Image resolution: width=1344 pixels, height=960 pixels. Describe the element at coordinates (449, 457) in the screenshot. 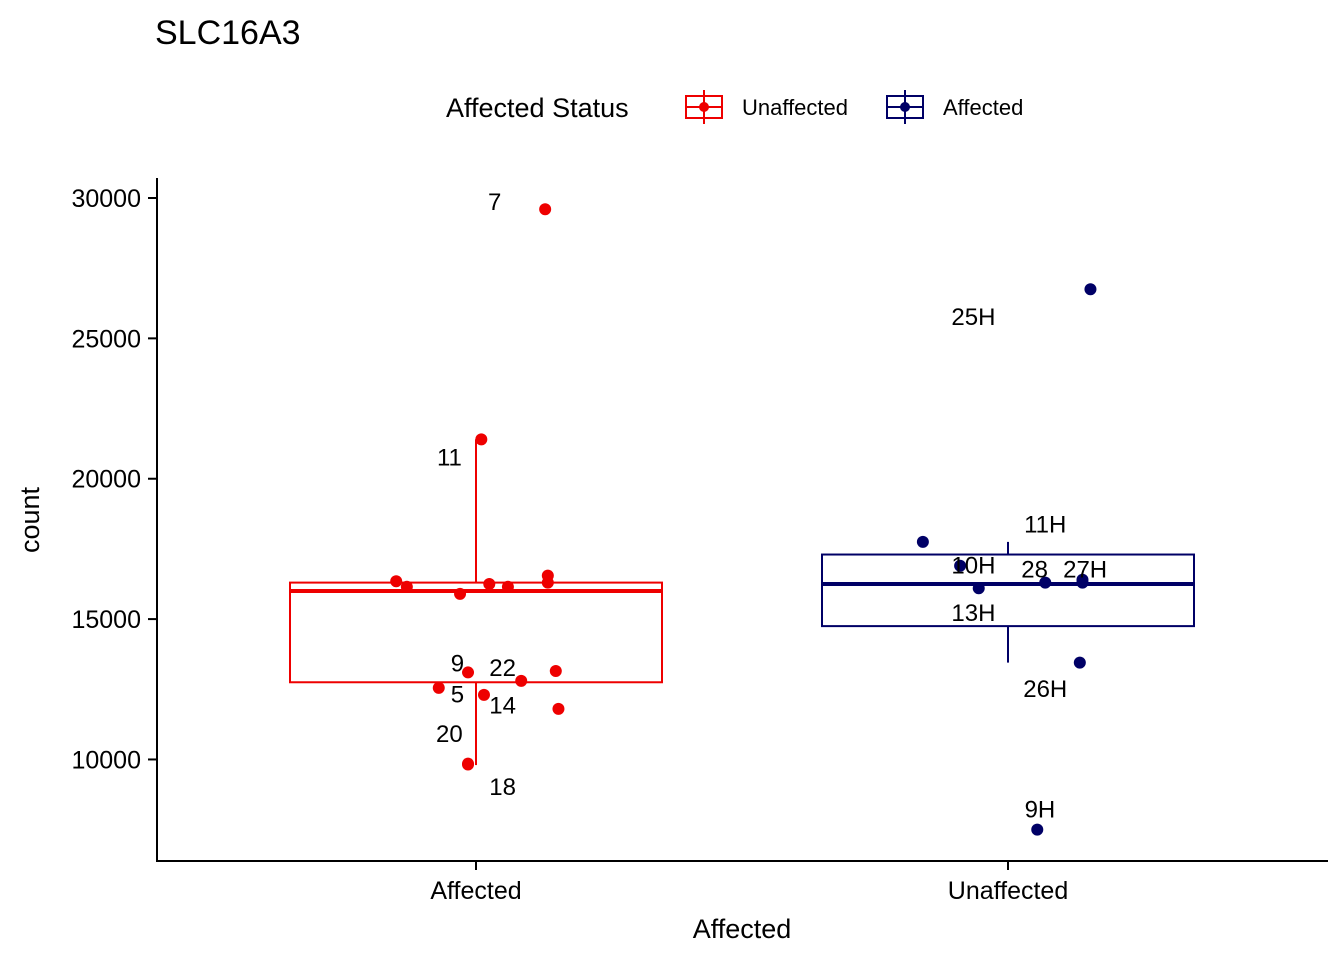

I see `point-label: 11` at that location.